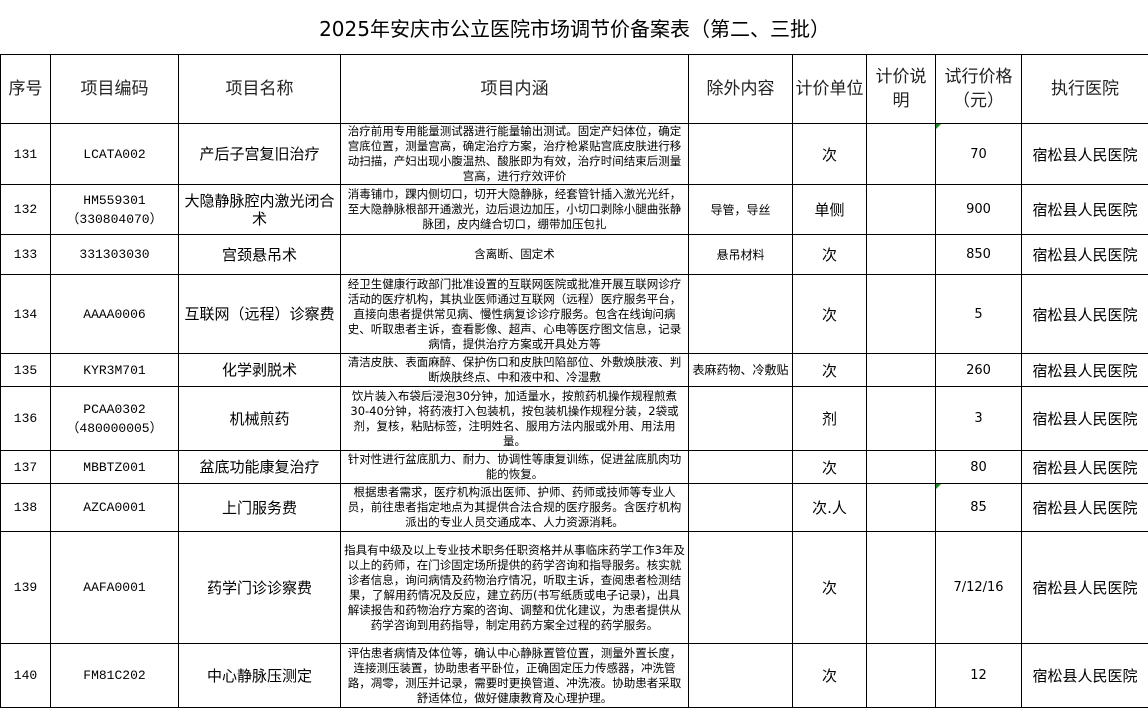 This screenshot has height=709, width=1148. What do you see at coordinates (829, 418) in the screenshot?
I see `cell-unit: 剂` at bounding box center [829, 418].